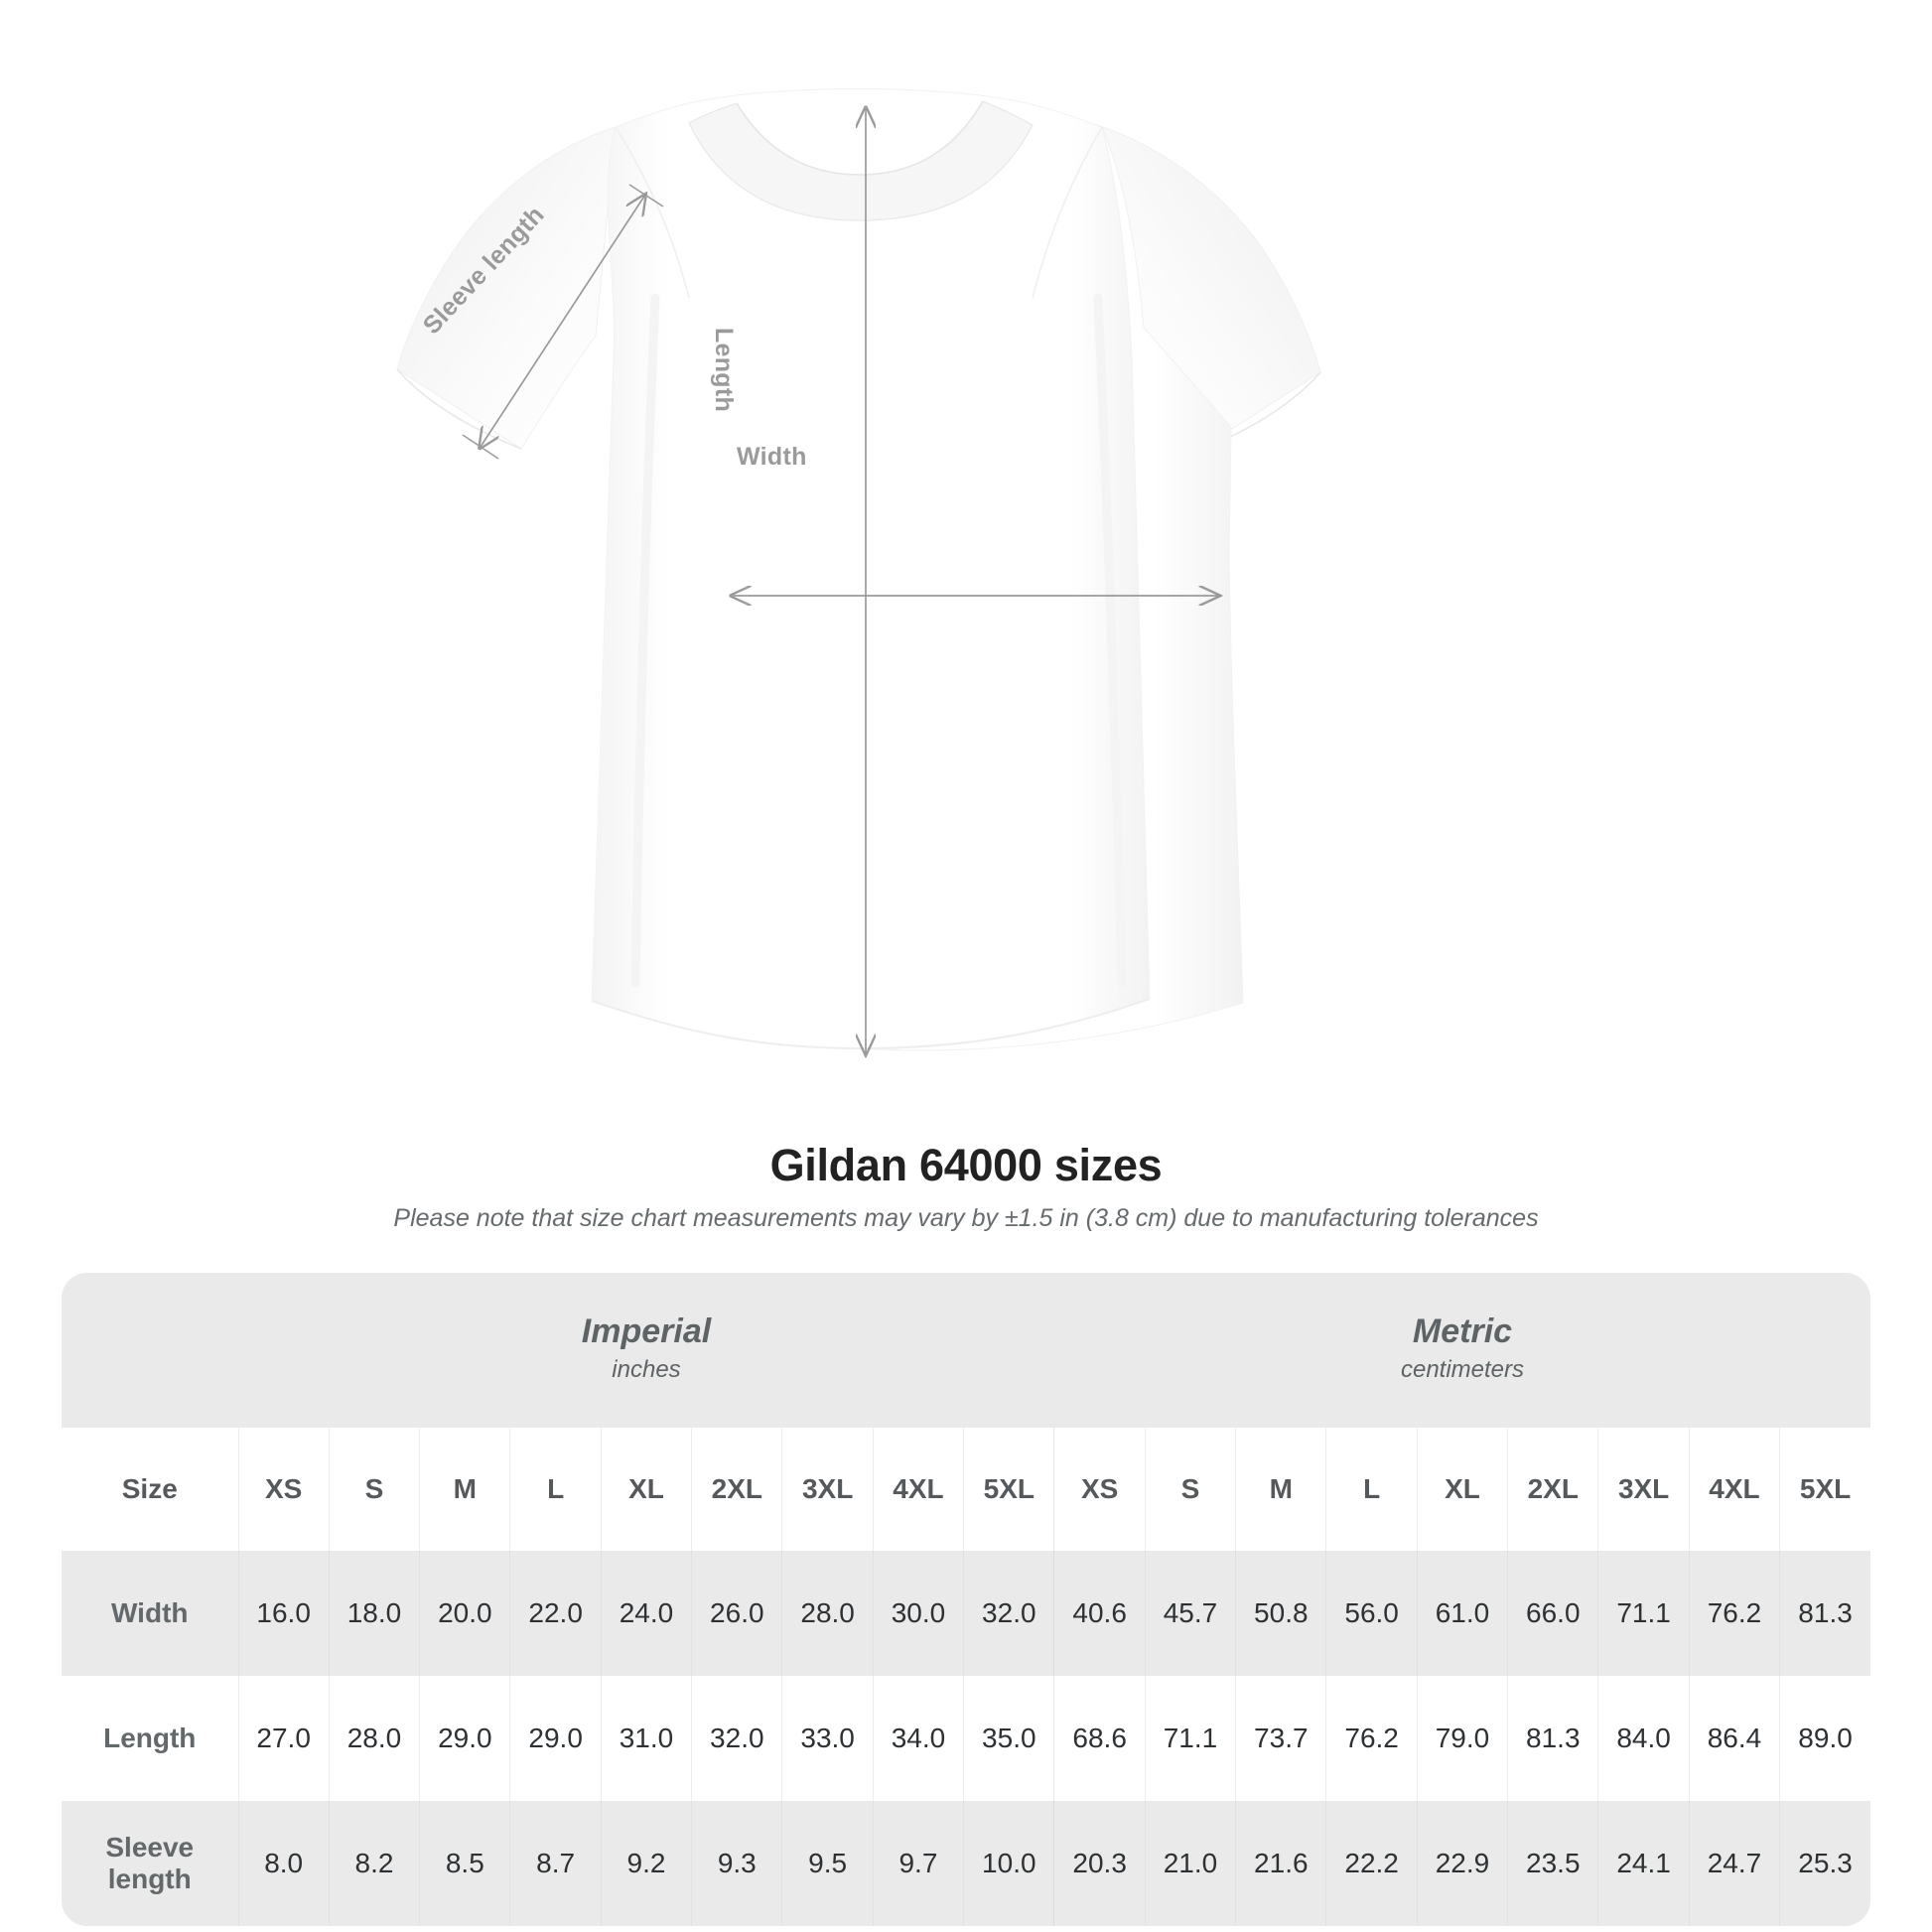 The width and height of the screenshot is (1932, 1932). I want to click on row-label: Sleeve length, so click(150, 1863).